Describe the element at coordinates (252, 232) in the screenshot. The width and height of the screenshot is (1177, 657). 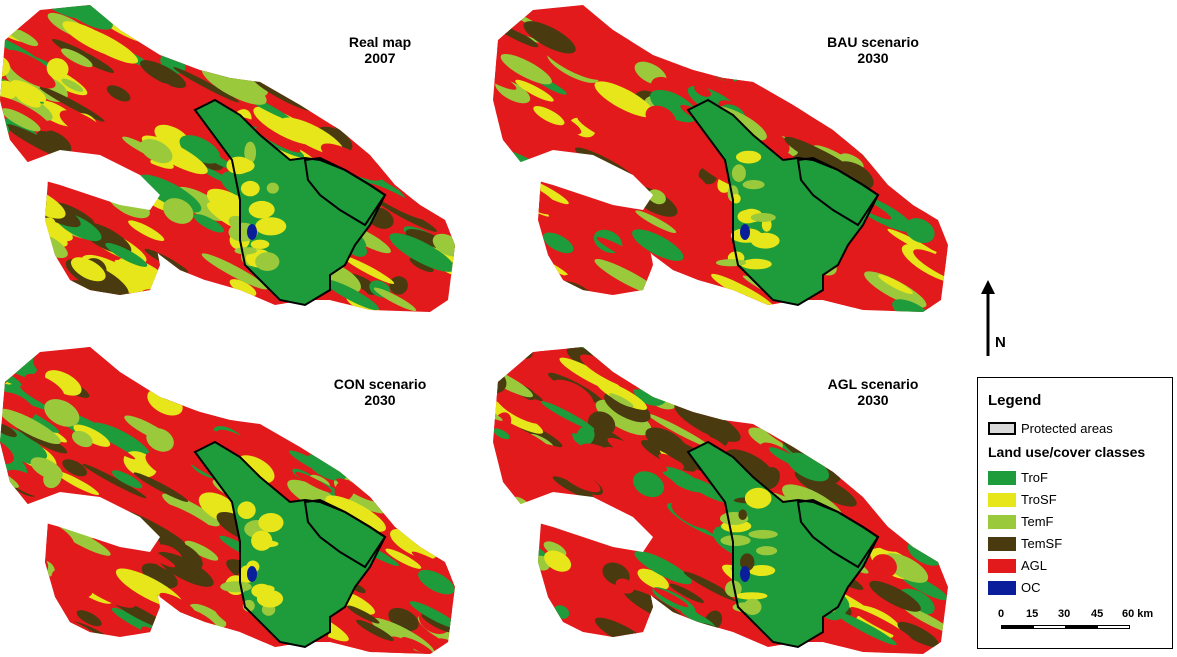
I see `water-body` at that location.